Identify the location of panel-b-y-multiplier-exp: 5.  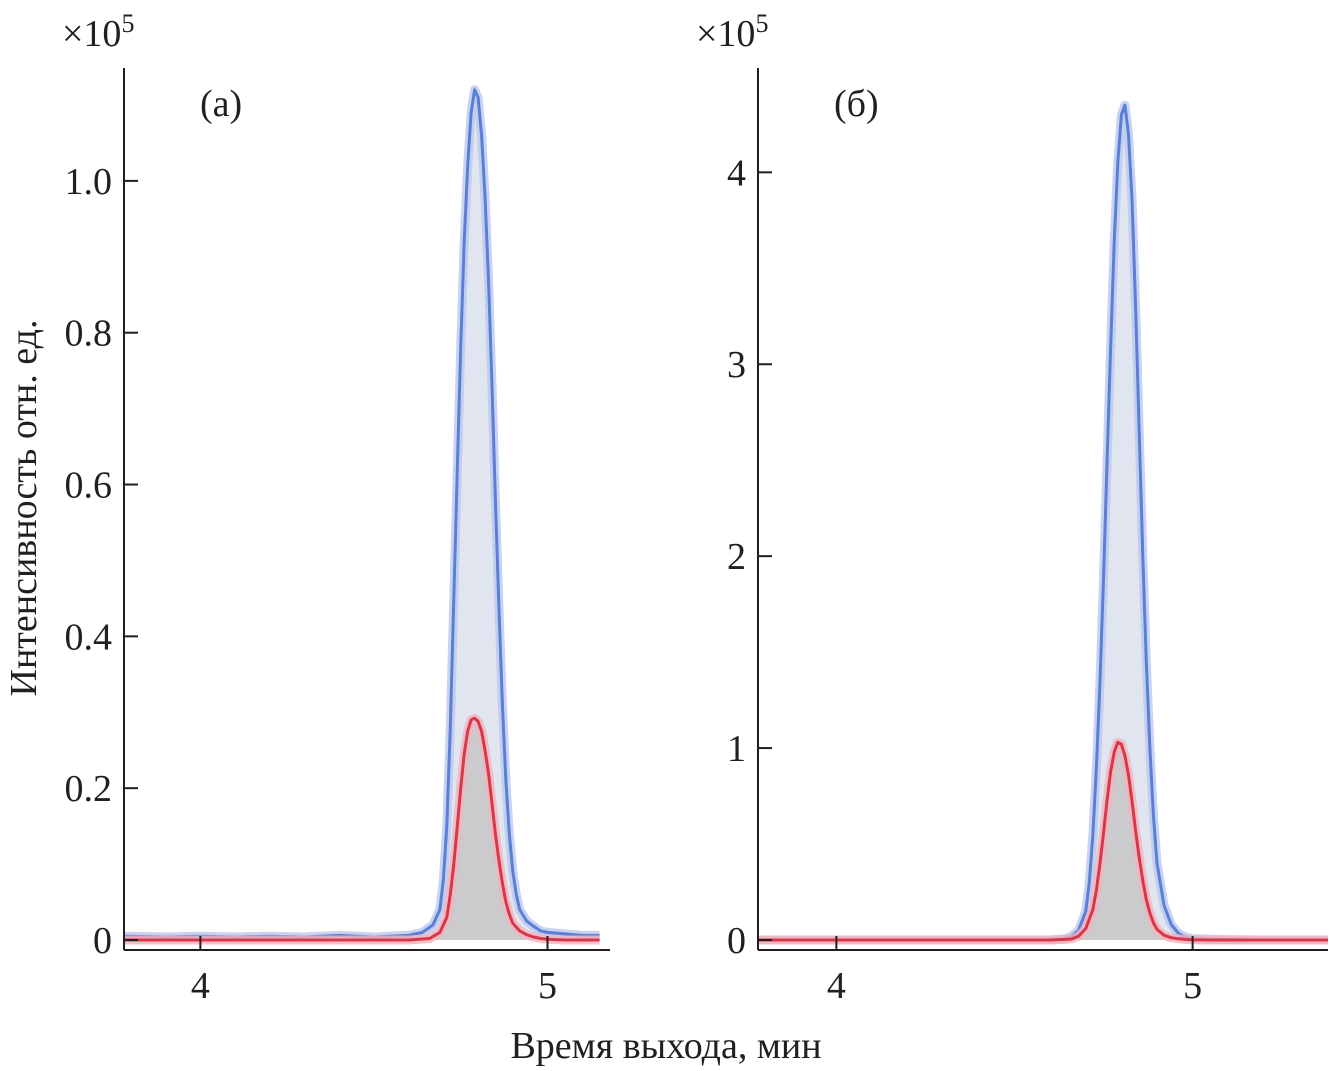
(761, 23).